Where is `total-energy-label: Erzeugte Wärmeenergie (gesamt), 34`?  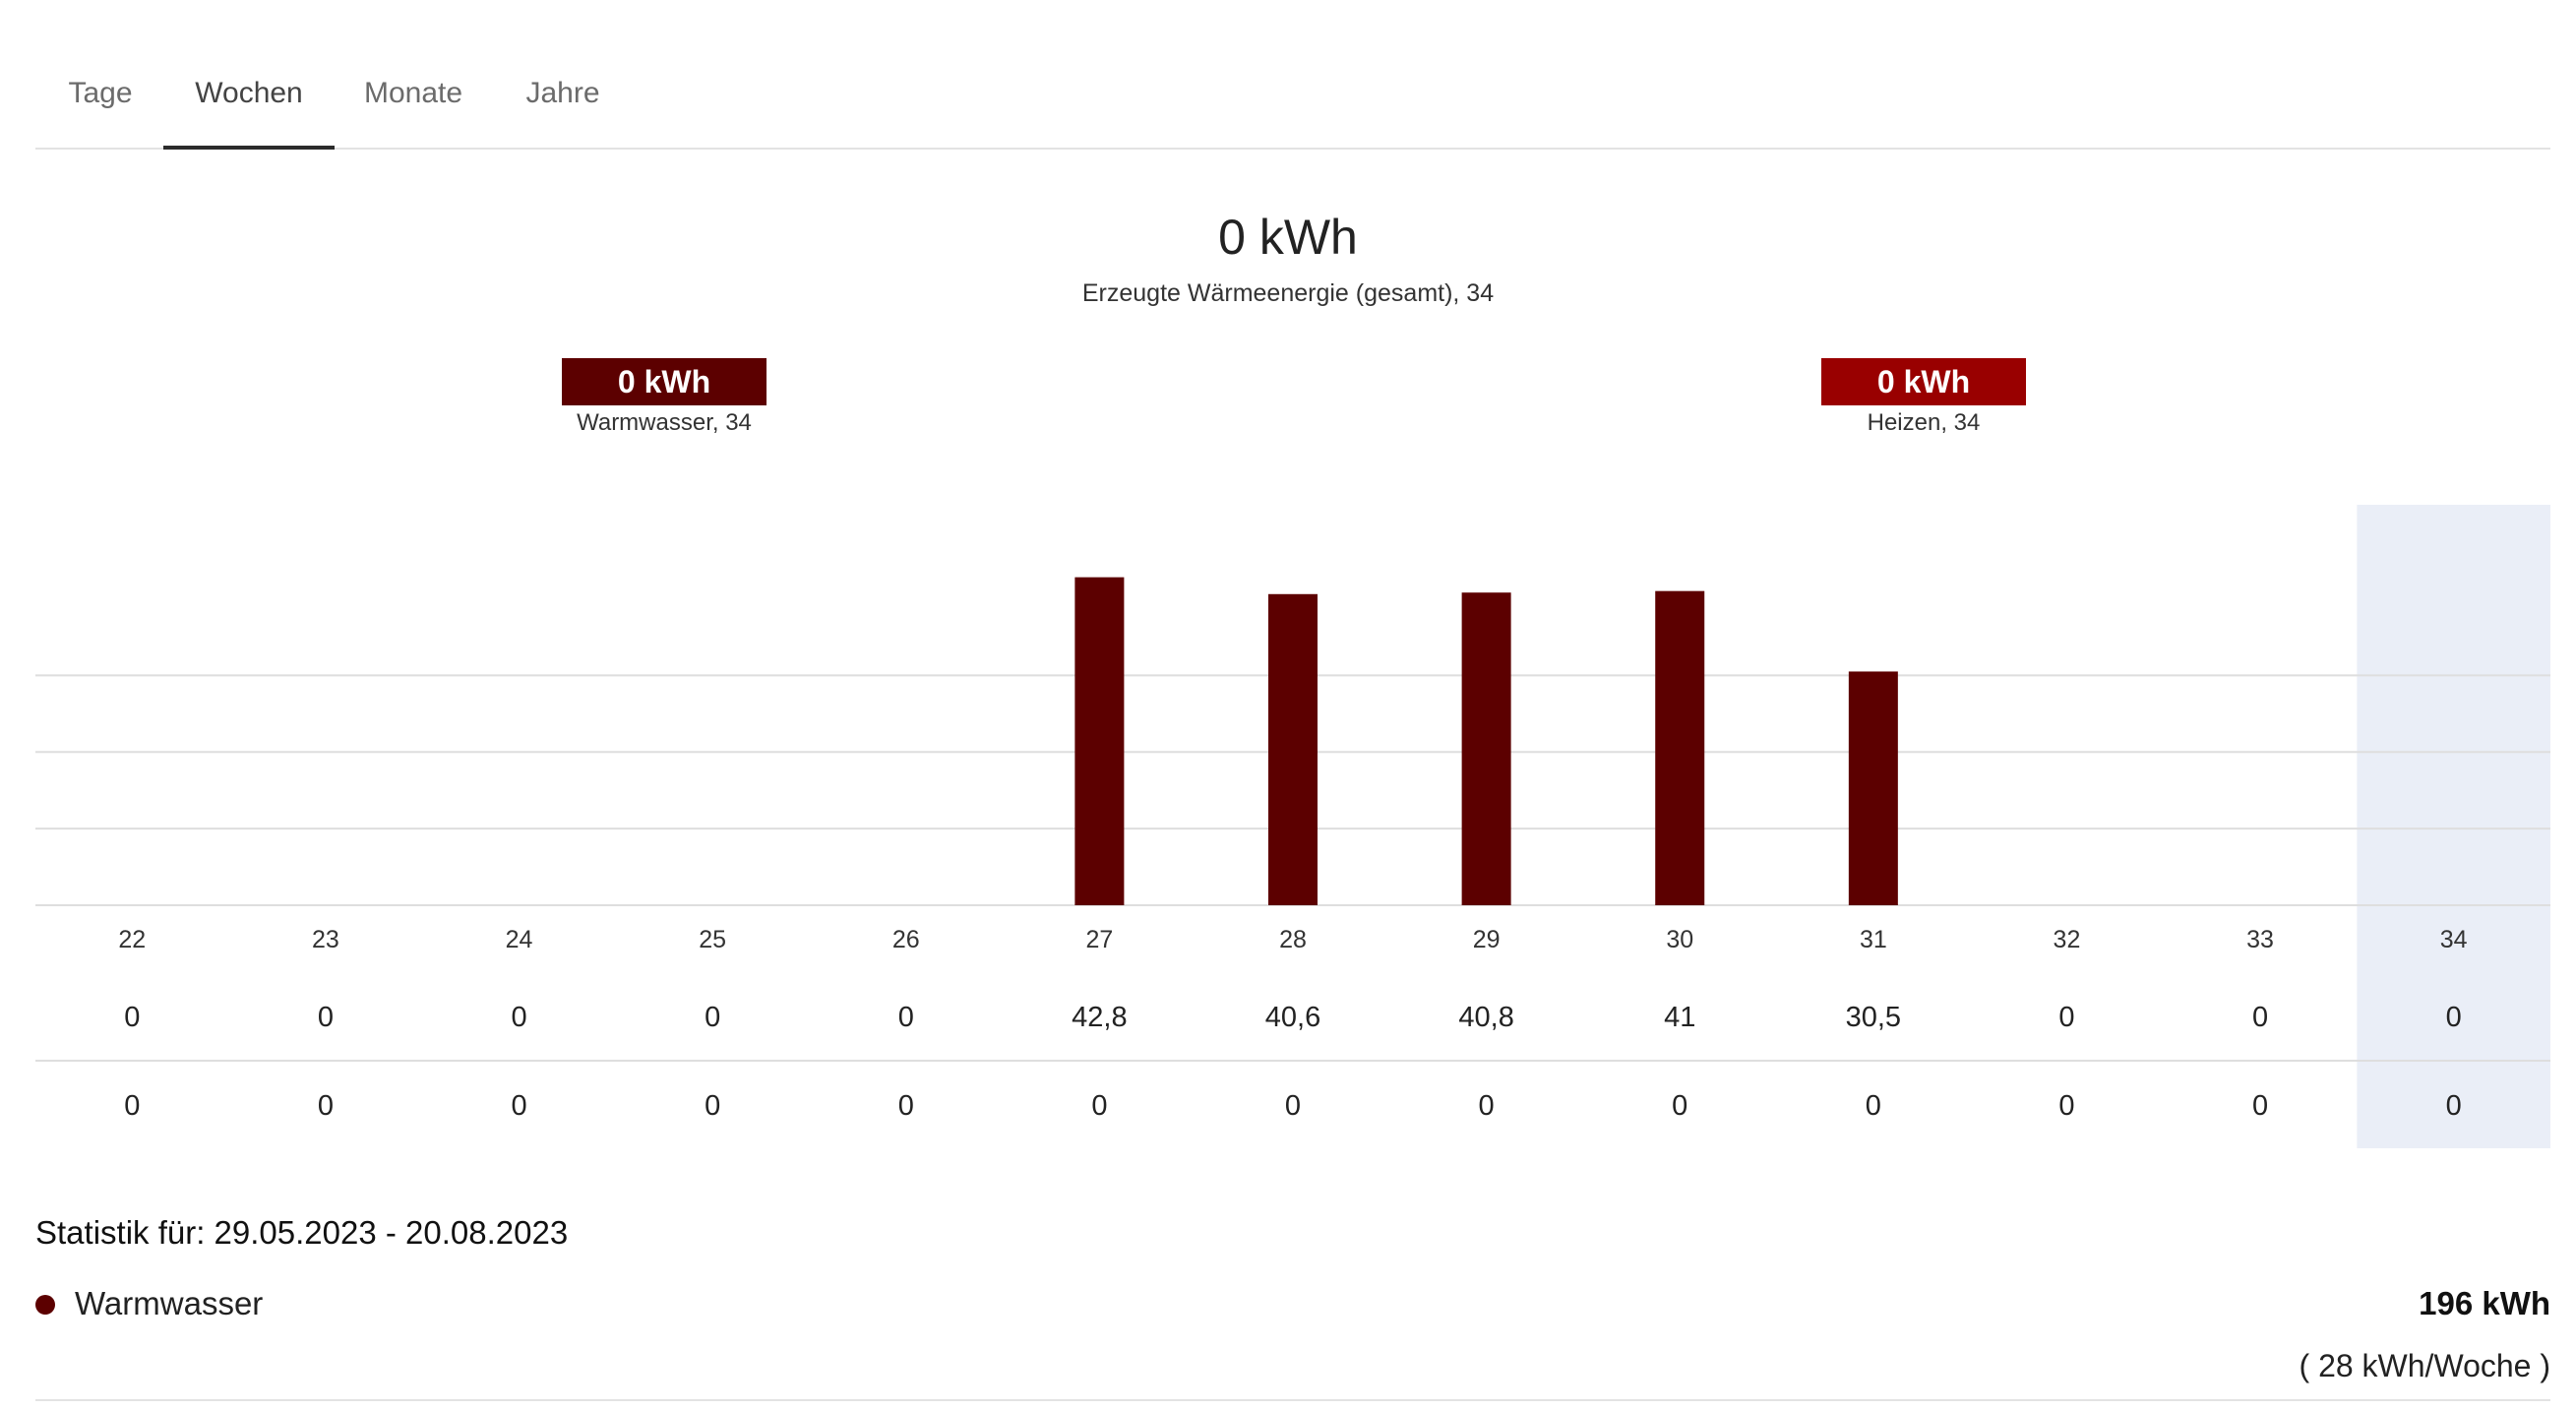 total-energy-label: Erzeugte Wärmeenergie (gesamt), 34 is located at coordinates (1288, 293).